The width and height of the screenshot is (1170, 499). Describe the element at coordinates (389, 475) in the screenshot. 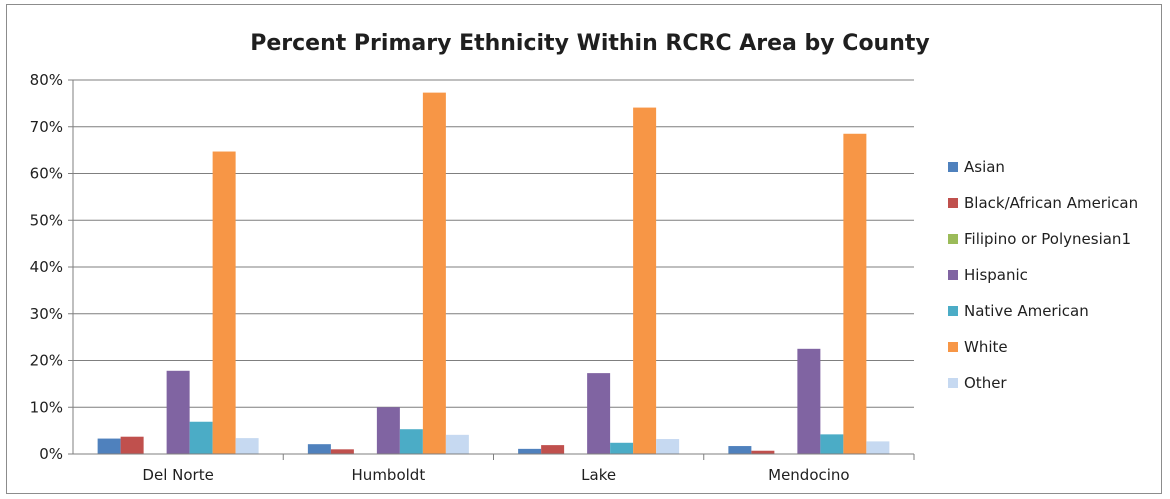

I see `x-category-label: Humboldt` at that location.